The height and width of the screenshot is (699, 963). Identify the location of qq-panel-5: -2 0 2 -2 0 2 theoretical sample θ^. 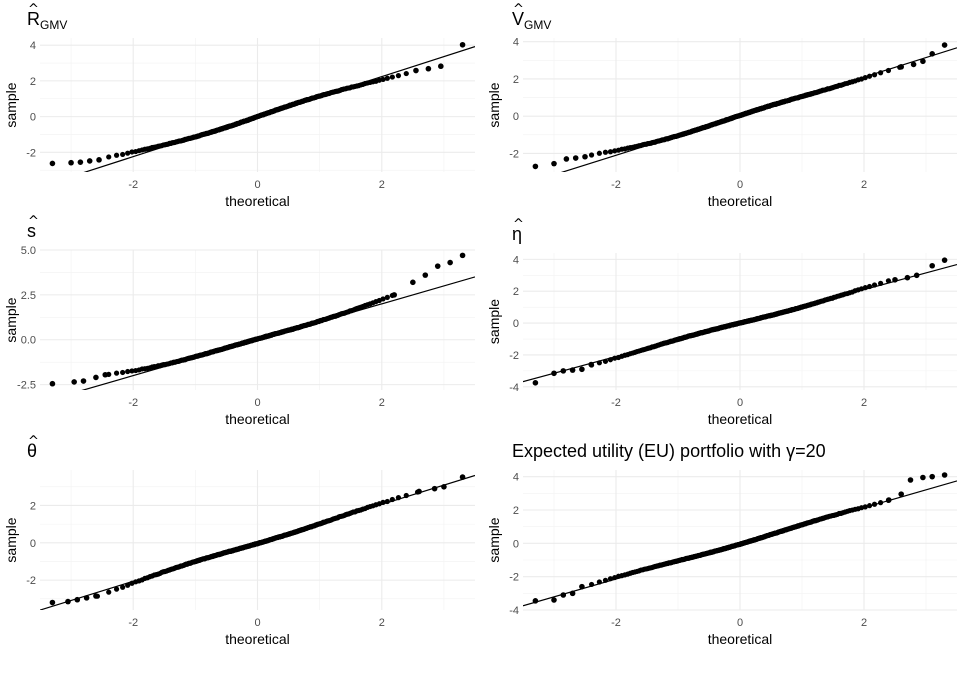
(239, 540).